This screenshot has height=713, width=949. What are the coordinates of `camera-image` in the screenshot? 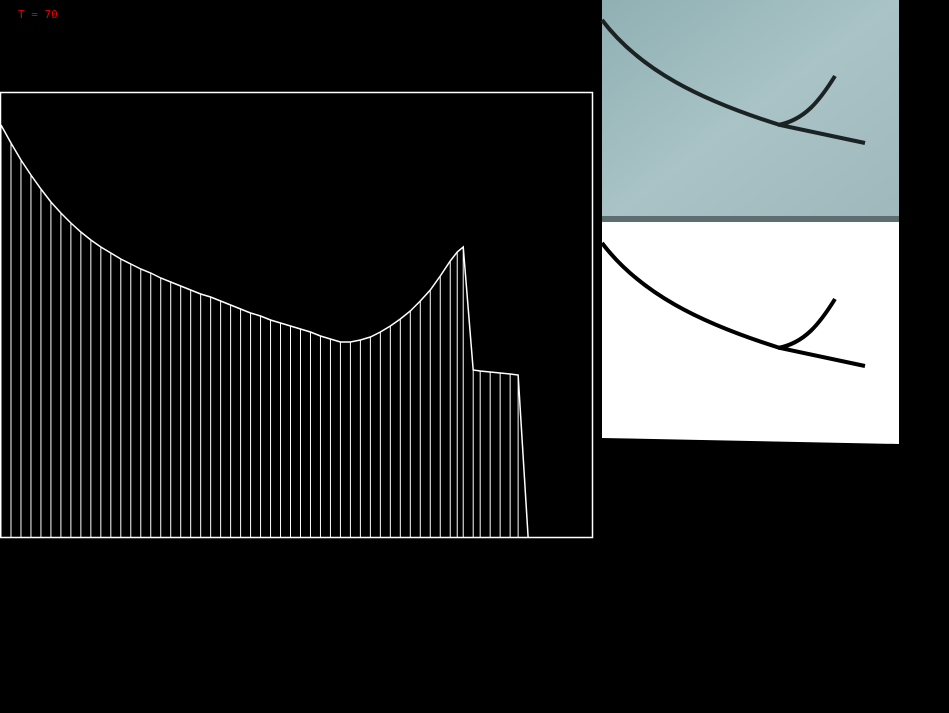 It's located at (749, 111).